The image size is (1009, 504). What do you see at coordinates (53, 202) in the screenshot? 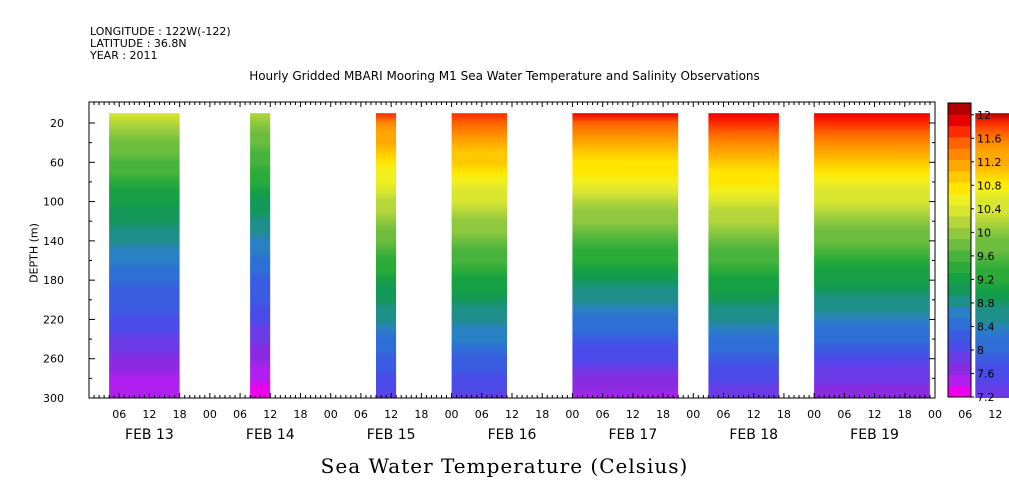
I see `y-tick-label: 100` at bounding box center [53, 202].